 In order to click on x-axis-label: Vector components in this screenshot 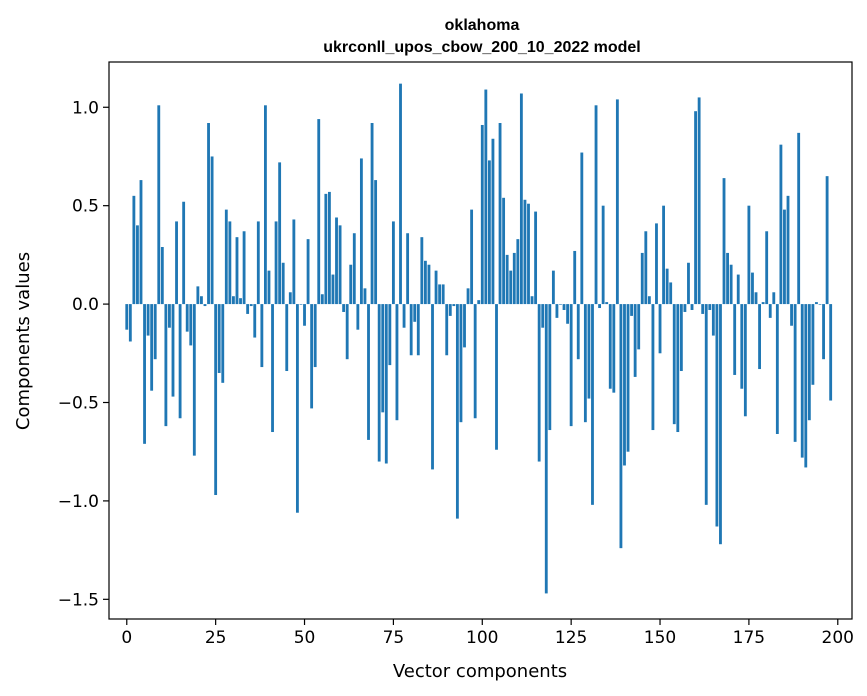, I will do `click(480, 671)`.